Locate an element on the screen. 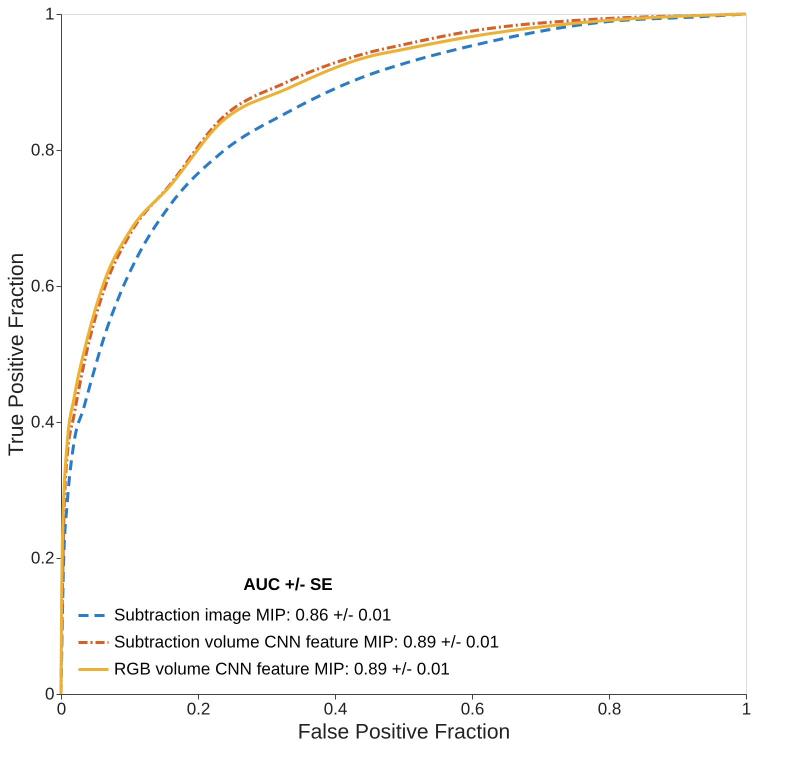 This screenshot has width=785, height=778. y-tick-label: 0 is located at coordinates (49, 694).